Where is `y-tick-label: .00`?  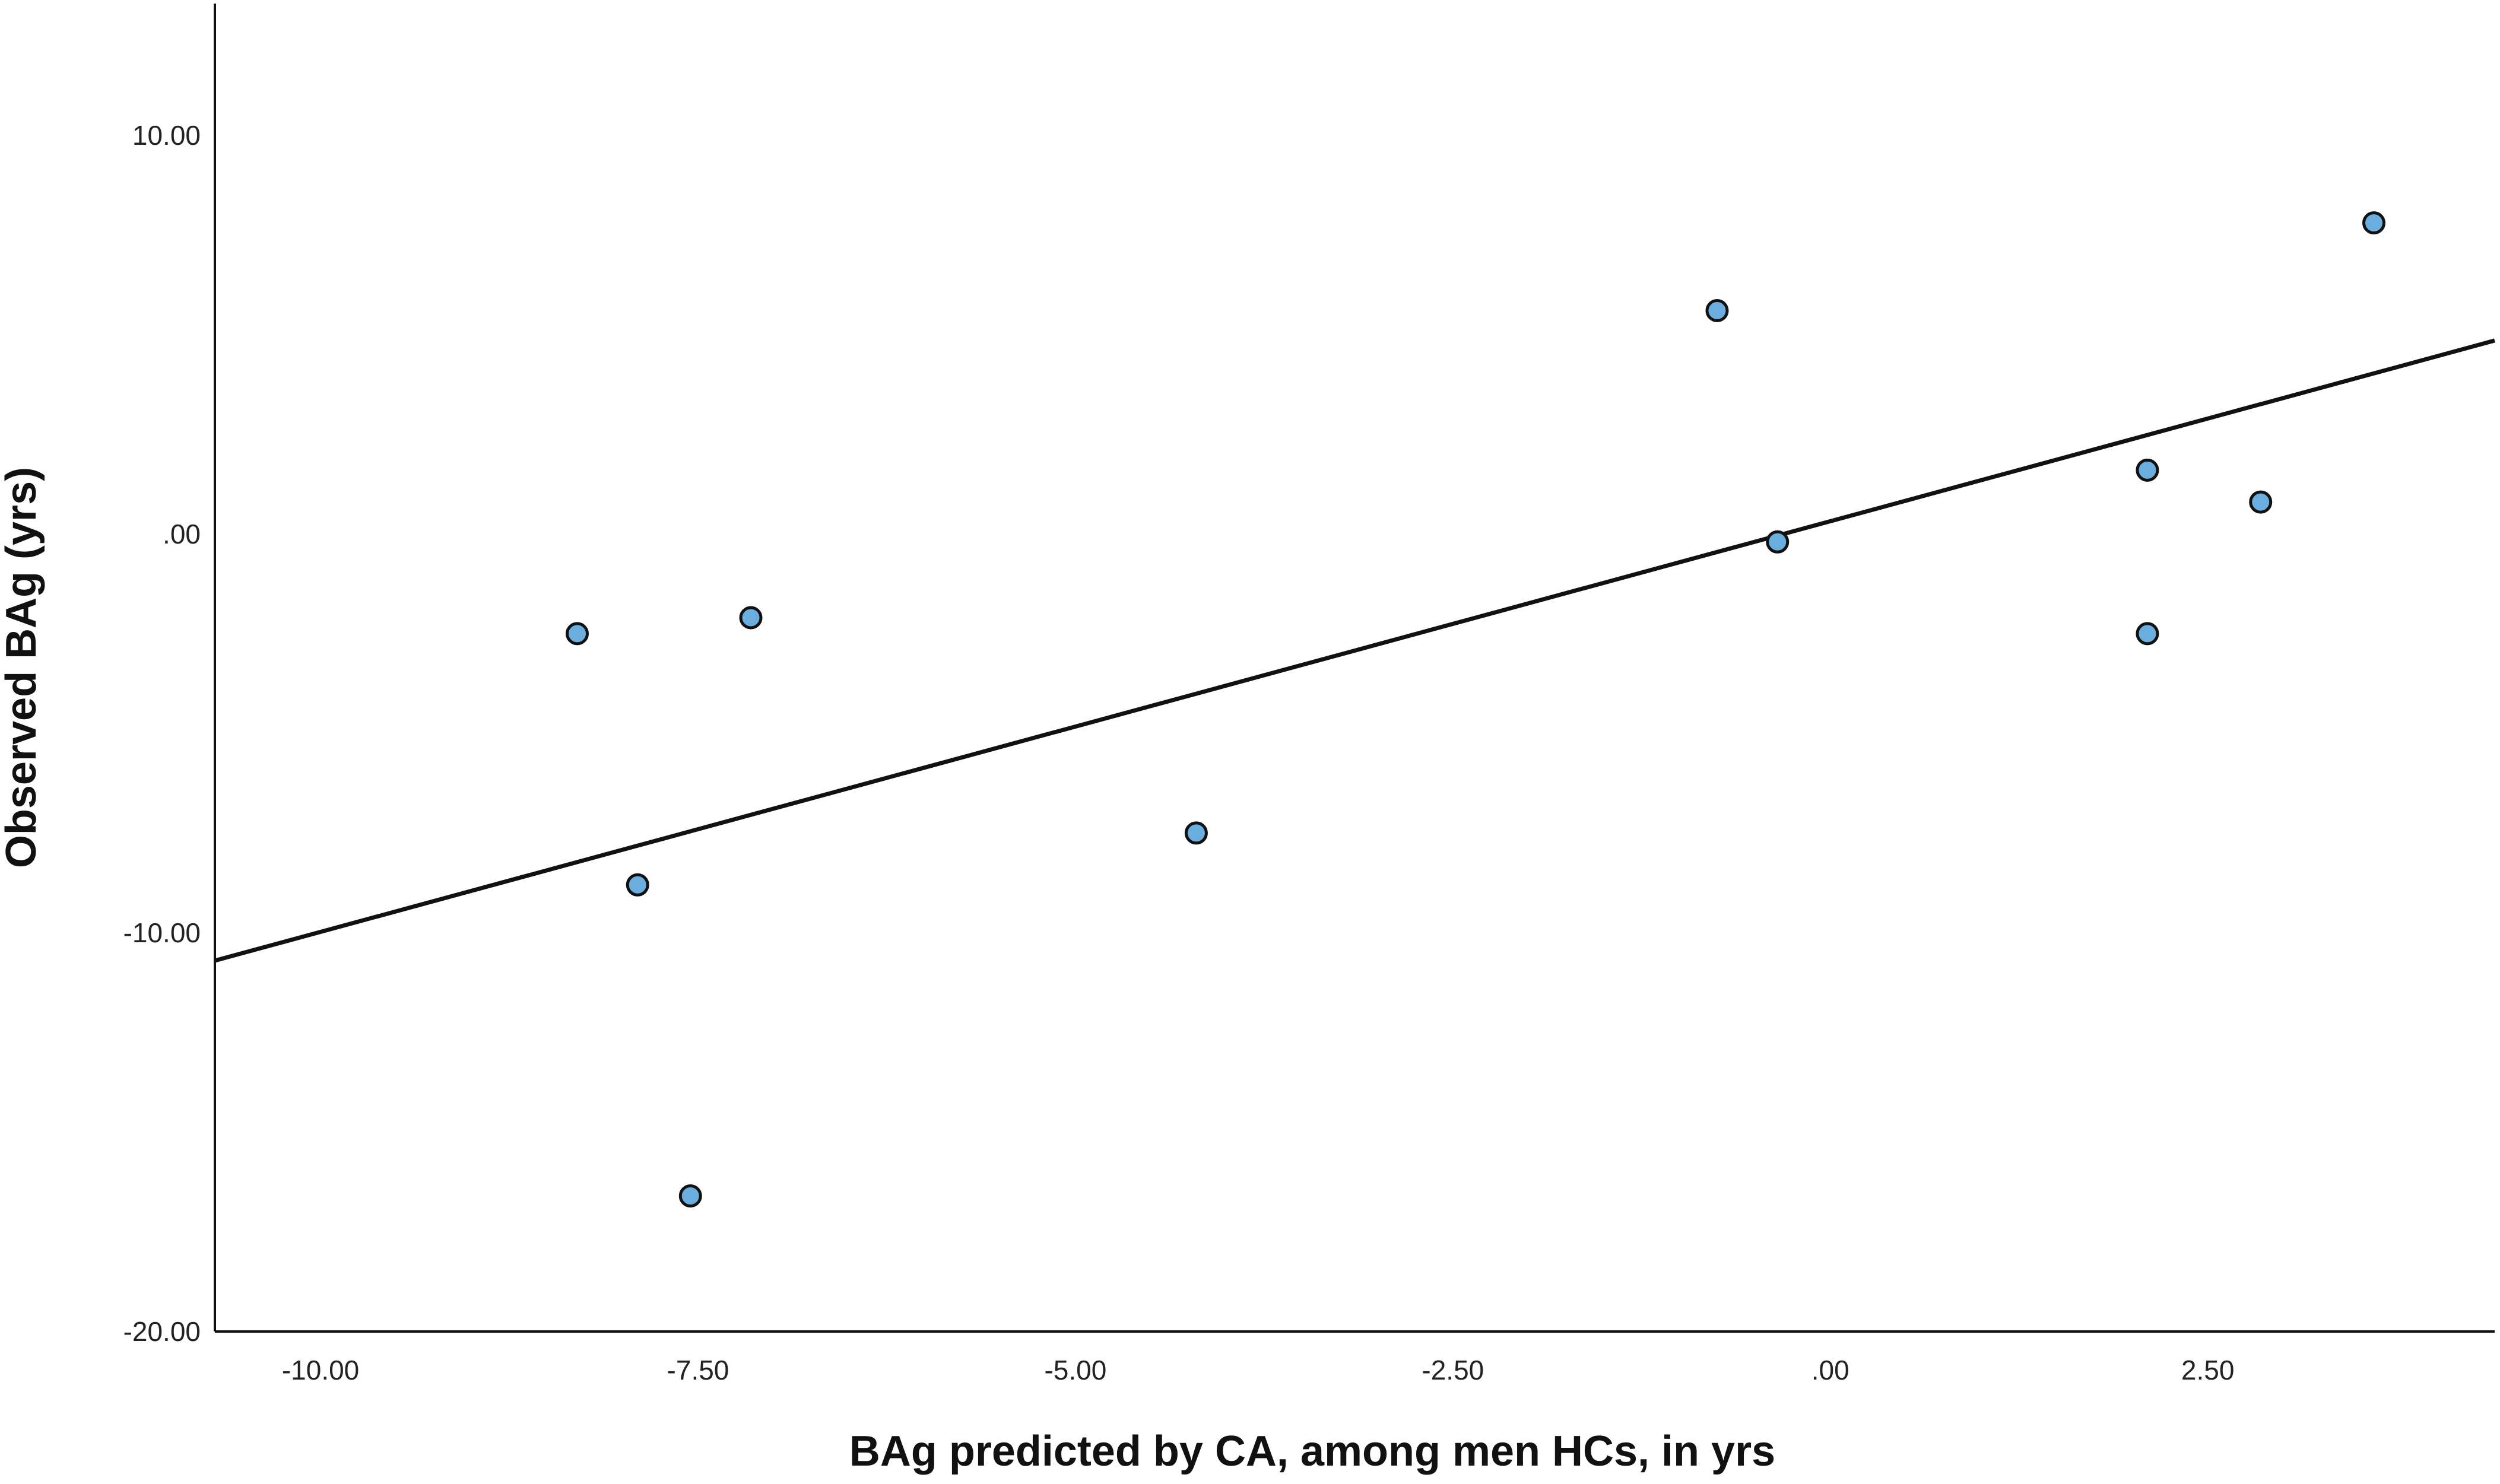 y-tick-label: .00 is located at coordinates (182, 534).